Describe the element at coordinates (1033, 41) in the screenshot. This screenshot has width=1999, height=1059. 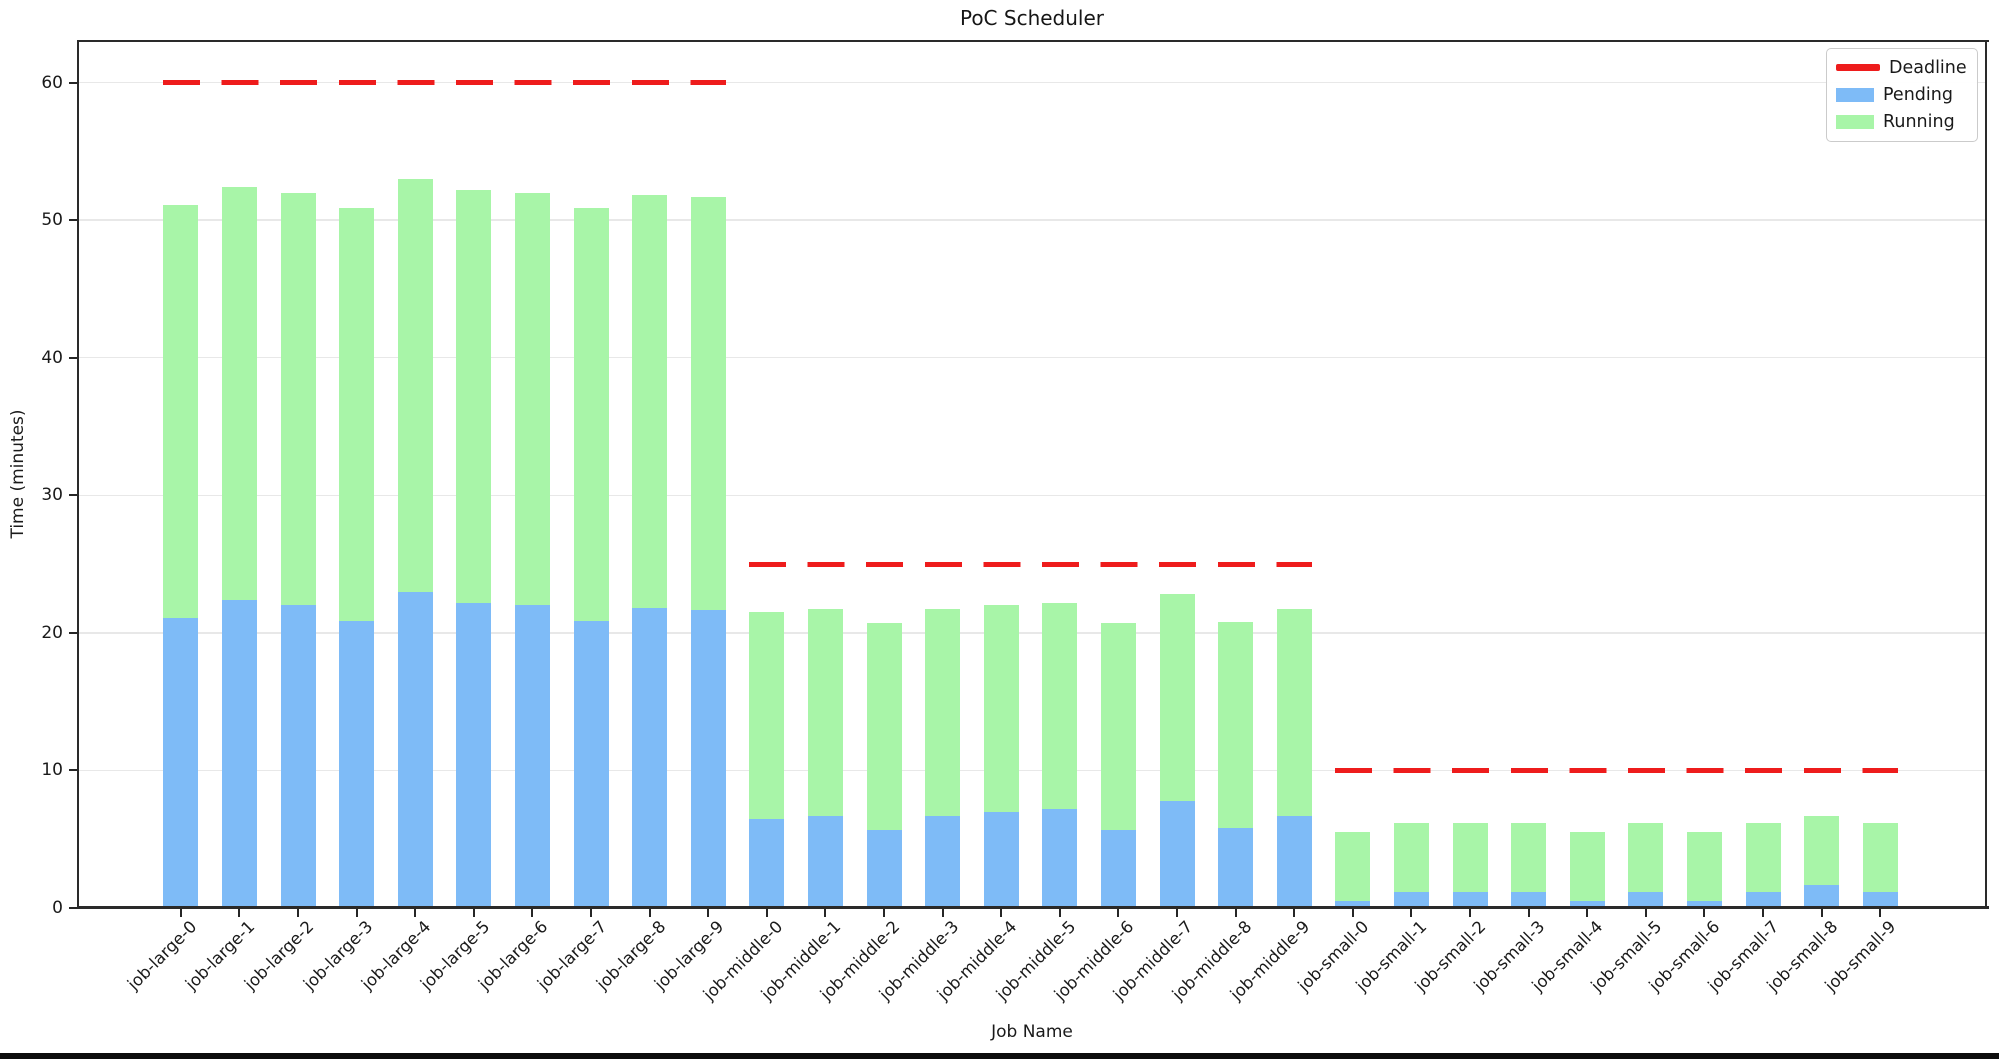
I see `plot-border-top` at that location.